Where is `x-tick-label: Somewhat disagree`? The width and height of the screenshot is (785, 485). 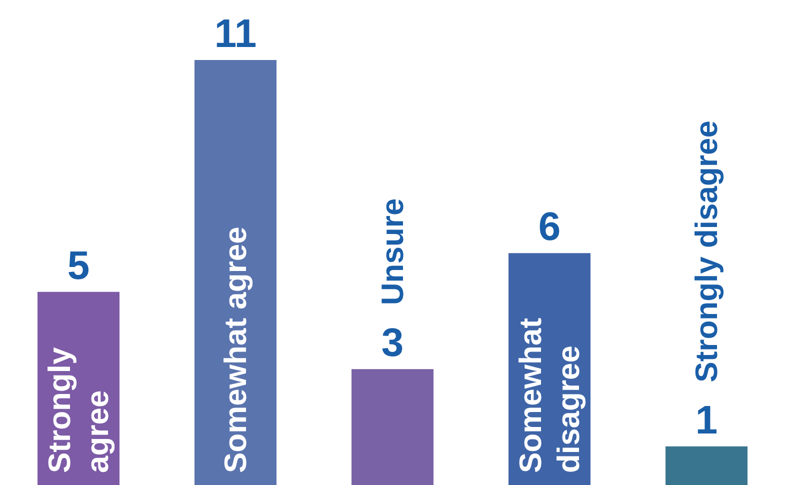
x-tick-label: Somewhat disagree is located at coordinates (549, 395).